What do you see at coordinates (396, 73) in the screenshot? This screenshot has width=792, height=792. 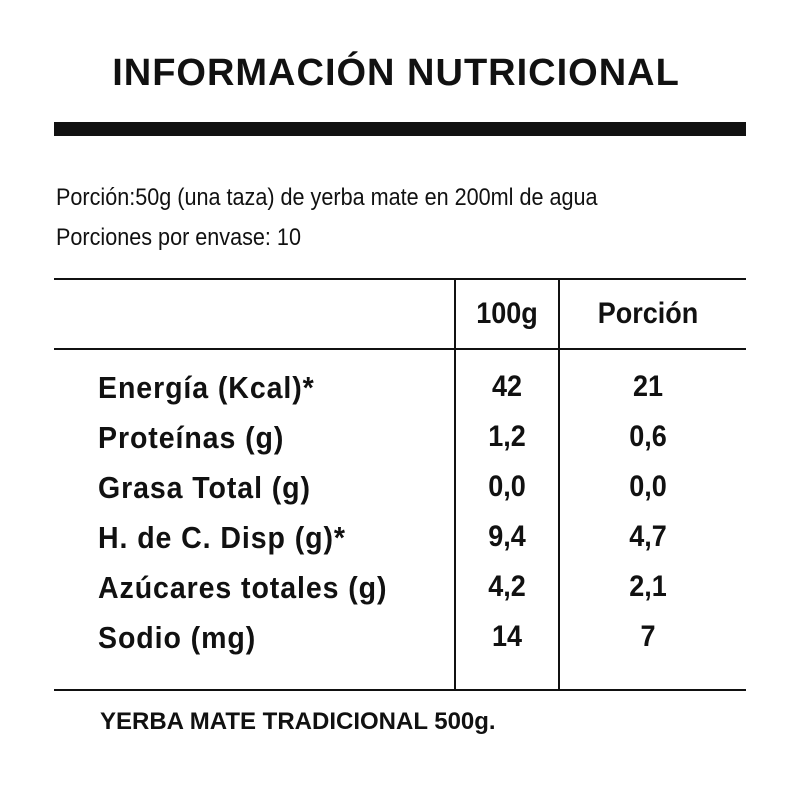 I see `title: INFORMACIÓN NUTRICIONAL` at bounding box center [396, 73].